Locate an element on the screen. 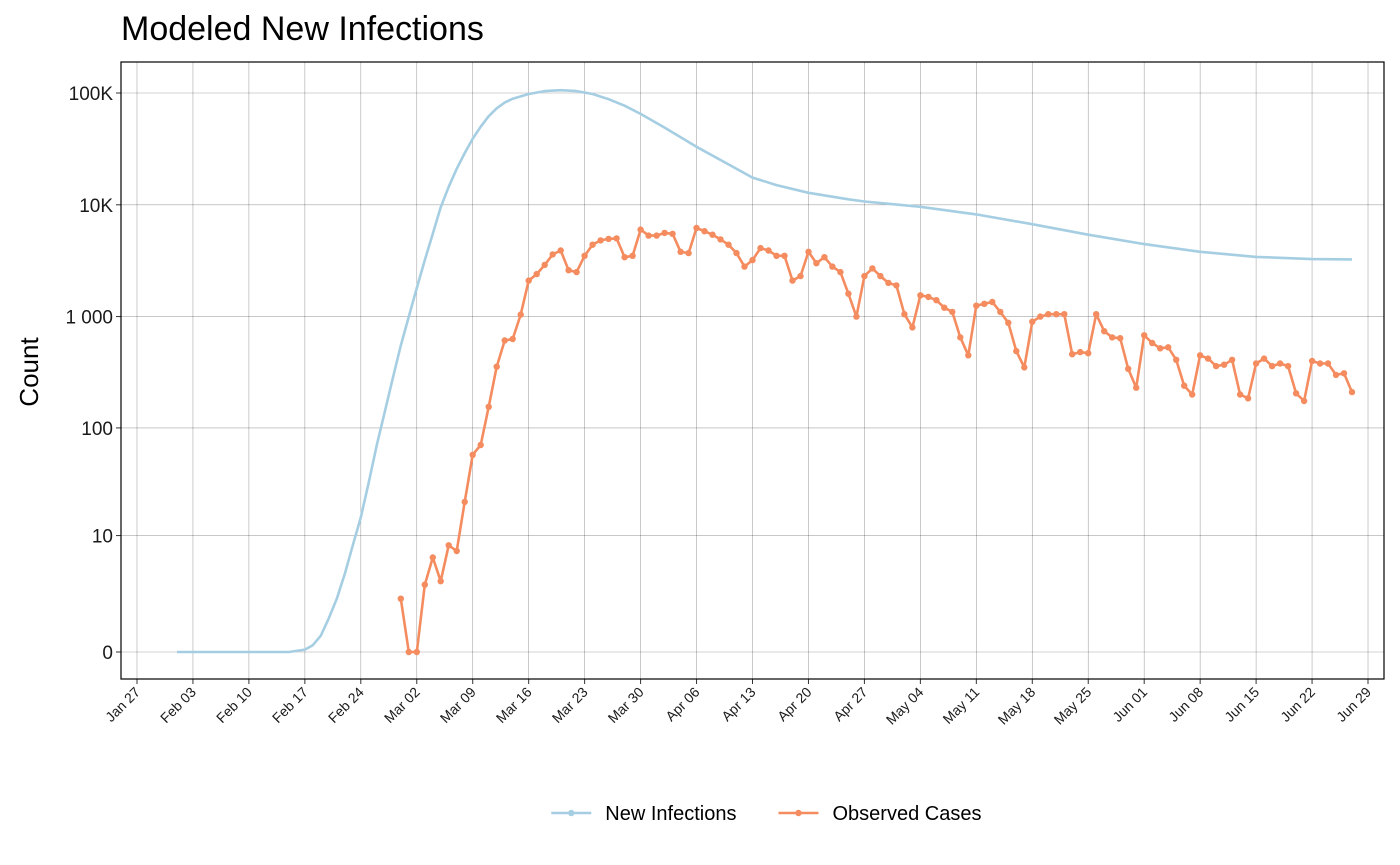 The image size is (1400, 865). x-tick-label: Mar 16 is located at coordinates (514, 705).